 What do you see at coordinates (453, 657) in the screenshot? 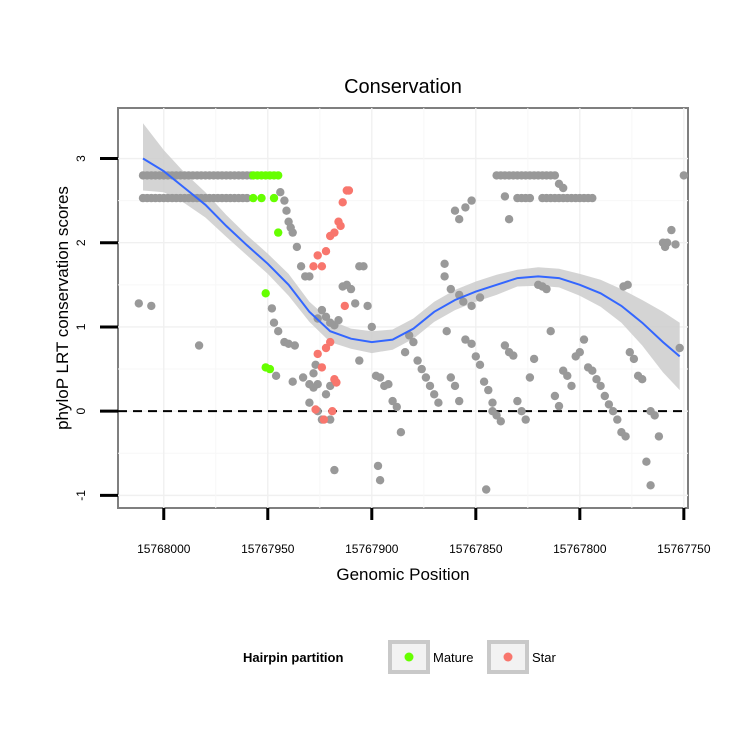
I see `legend-label-mature: Mature` at bounding box center [453, 657].